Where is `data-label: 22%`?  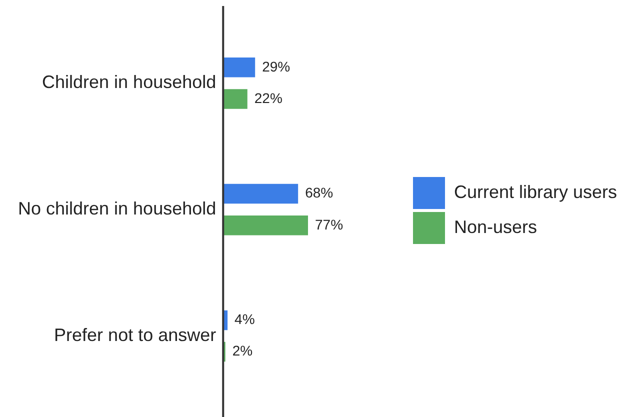
data-label: 22% is located at coordinates (268, 98).